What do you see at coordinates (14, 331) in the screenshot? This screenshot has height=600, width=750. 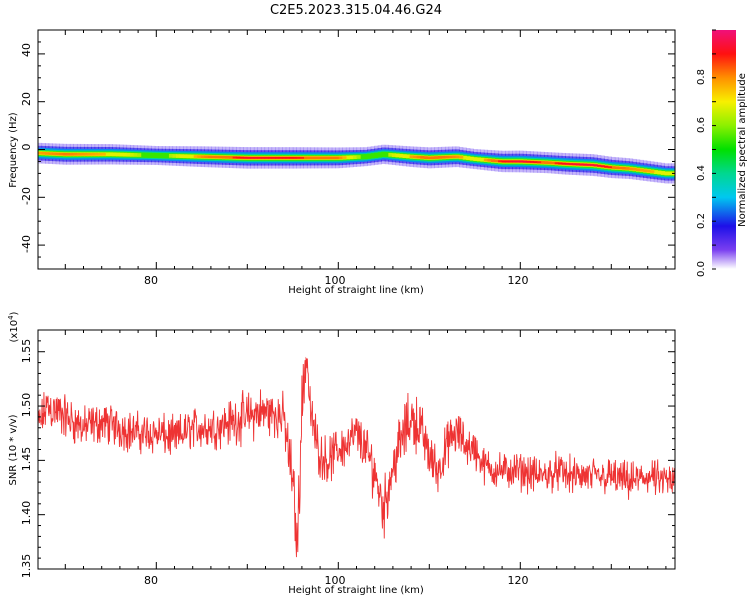 I see `snr-multiplier-base: (x10` at bounding box center [14, 331].